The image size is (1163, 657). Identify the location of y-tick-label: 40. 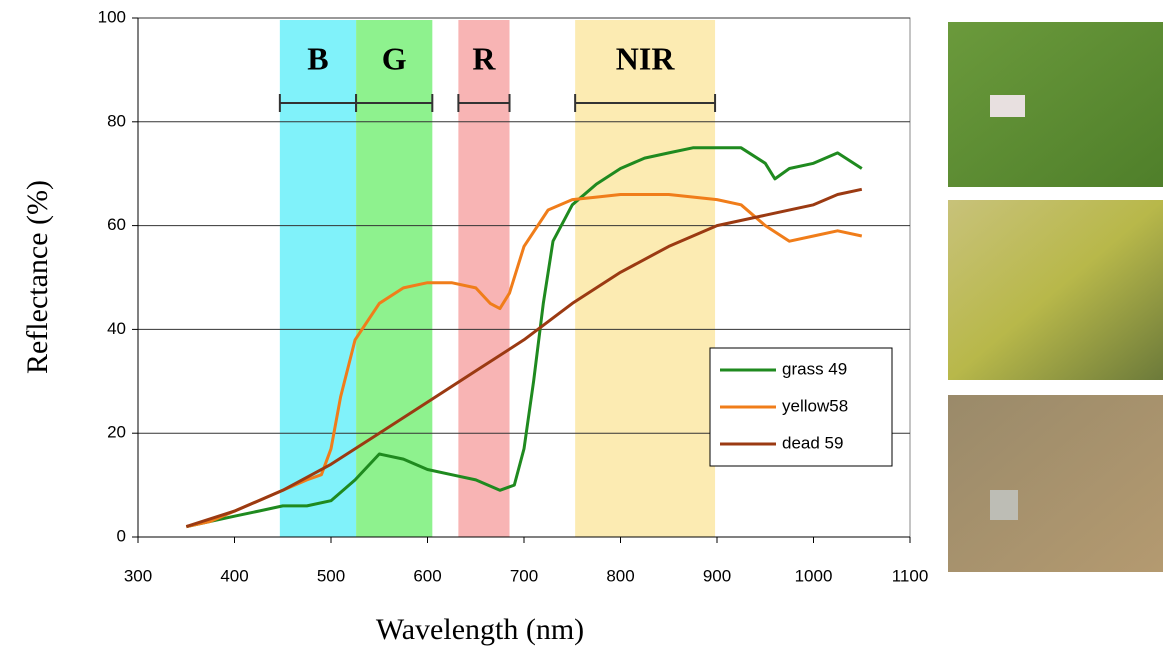
(116, 328).